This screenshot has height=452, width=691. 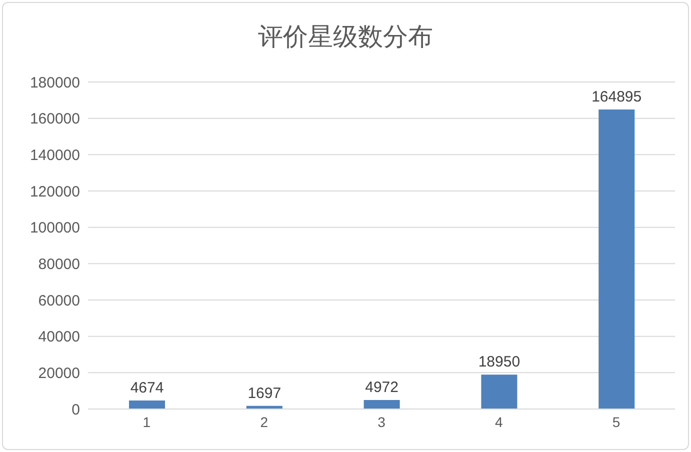 I want to click on y-tick-label: 0, so click(x=76, y=409).